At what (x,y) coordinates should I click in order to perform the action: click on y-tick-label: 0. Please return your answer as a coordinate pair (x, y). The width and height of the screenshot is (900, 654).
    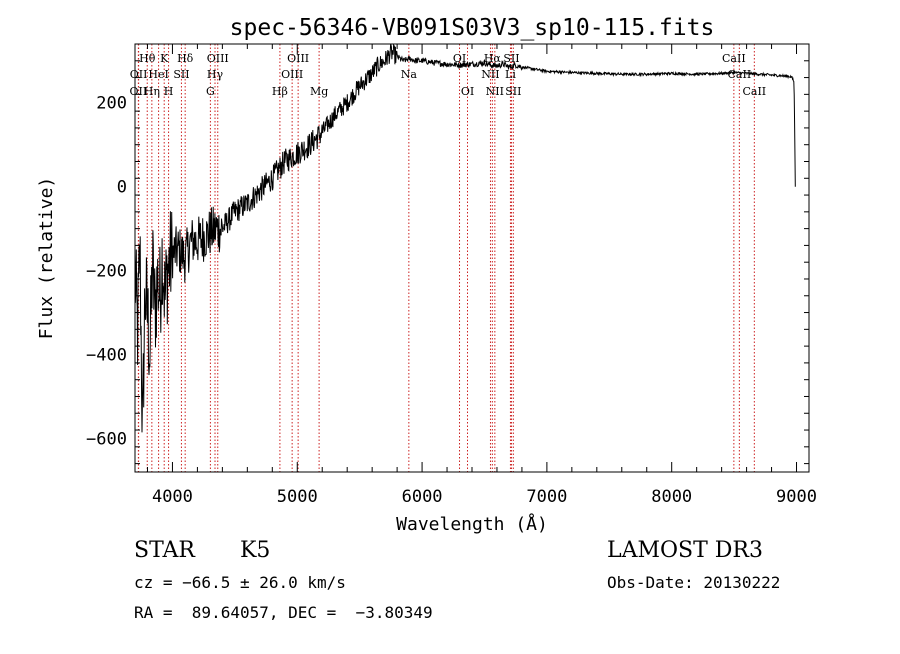
    Looking at the image, I should click on (122, 188).